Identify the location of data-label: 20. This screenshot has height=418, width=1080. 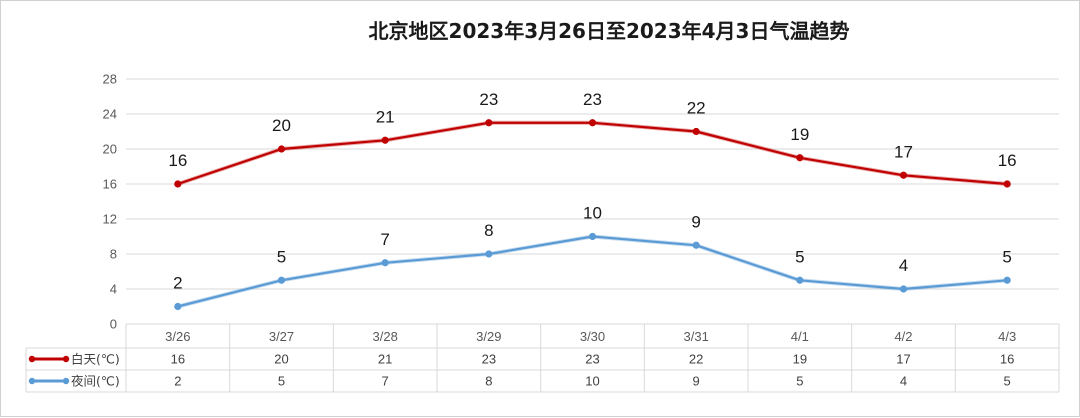
(281, 125).